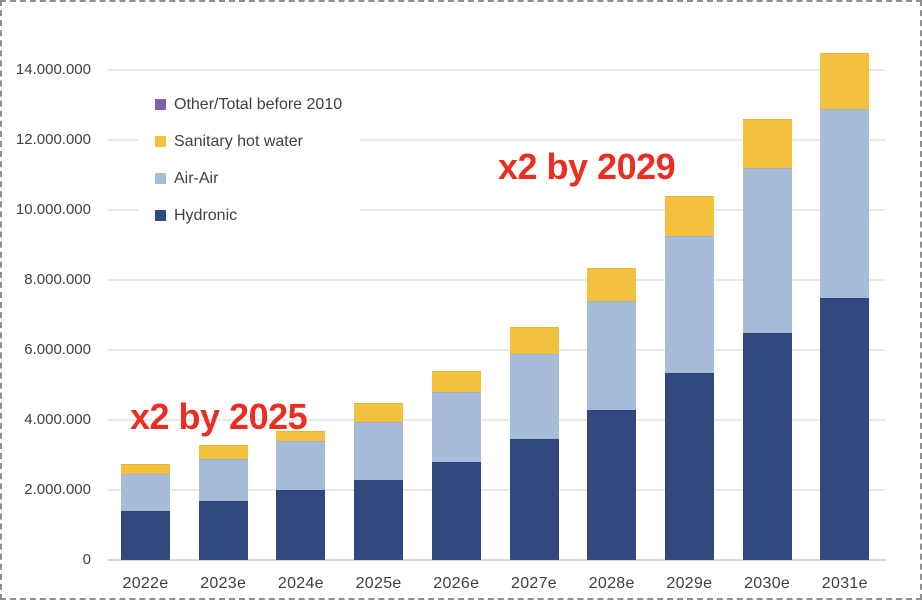 The image size is (922, 600). Describe the element at coordinates (456, 427) in the screenshot. I see `bar-2026e-air-air` at that location.